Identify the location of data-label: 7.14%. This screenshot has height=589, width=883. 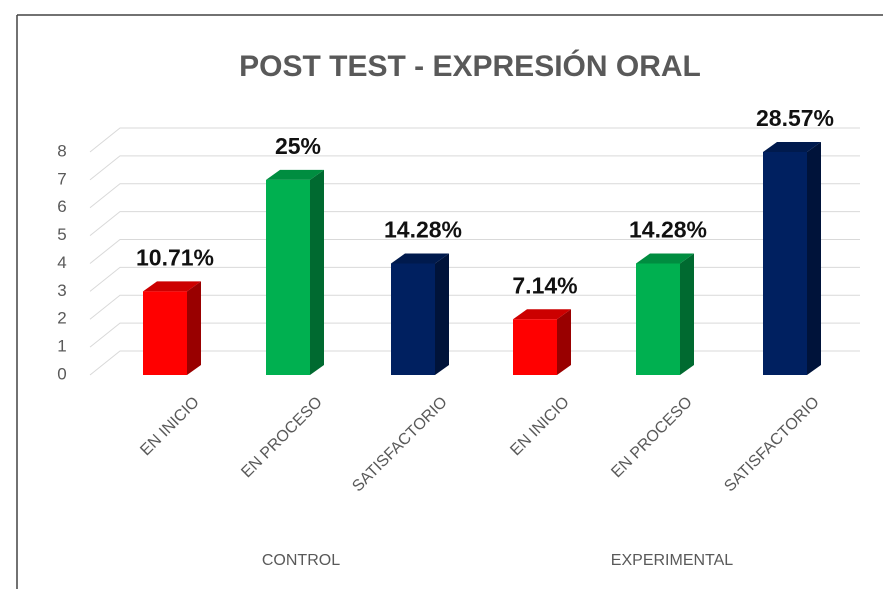
(544, 285).